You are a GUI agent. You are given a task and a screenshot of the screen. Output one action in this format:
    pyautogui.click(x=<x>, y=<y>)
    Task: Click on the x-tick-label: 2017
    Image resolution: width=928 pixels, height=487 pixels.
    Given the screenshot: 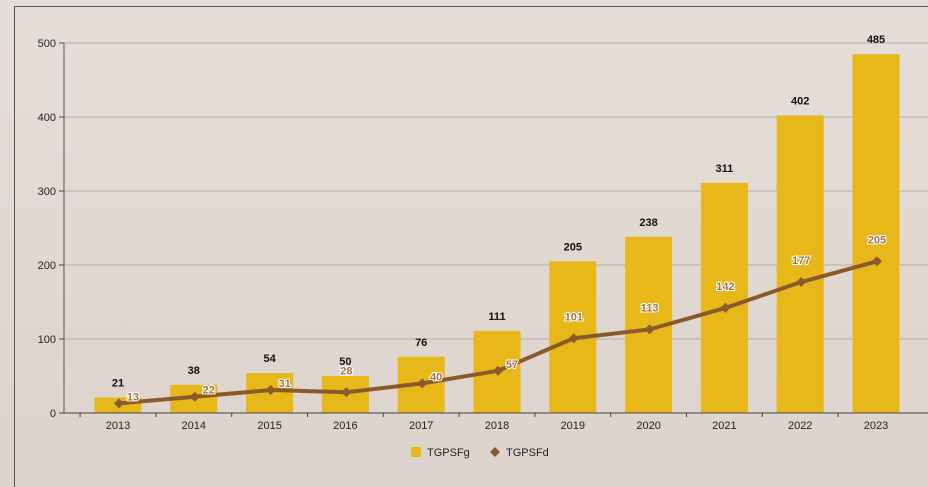 What is the action you would take?
    pyautogui.click(x=421, y=426)
    